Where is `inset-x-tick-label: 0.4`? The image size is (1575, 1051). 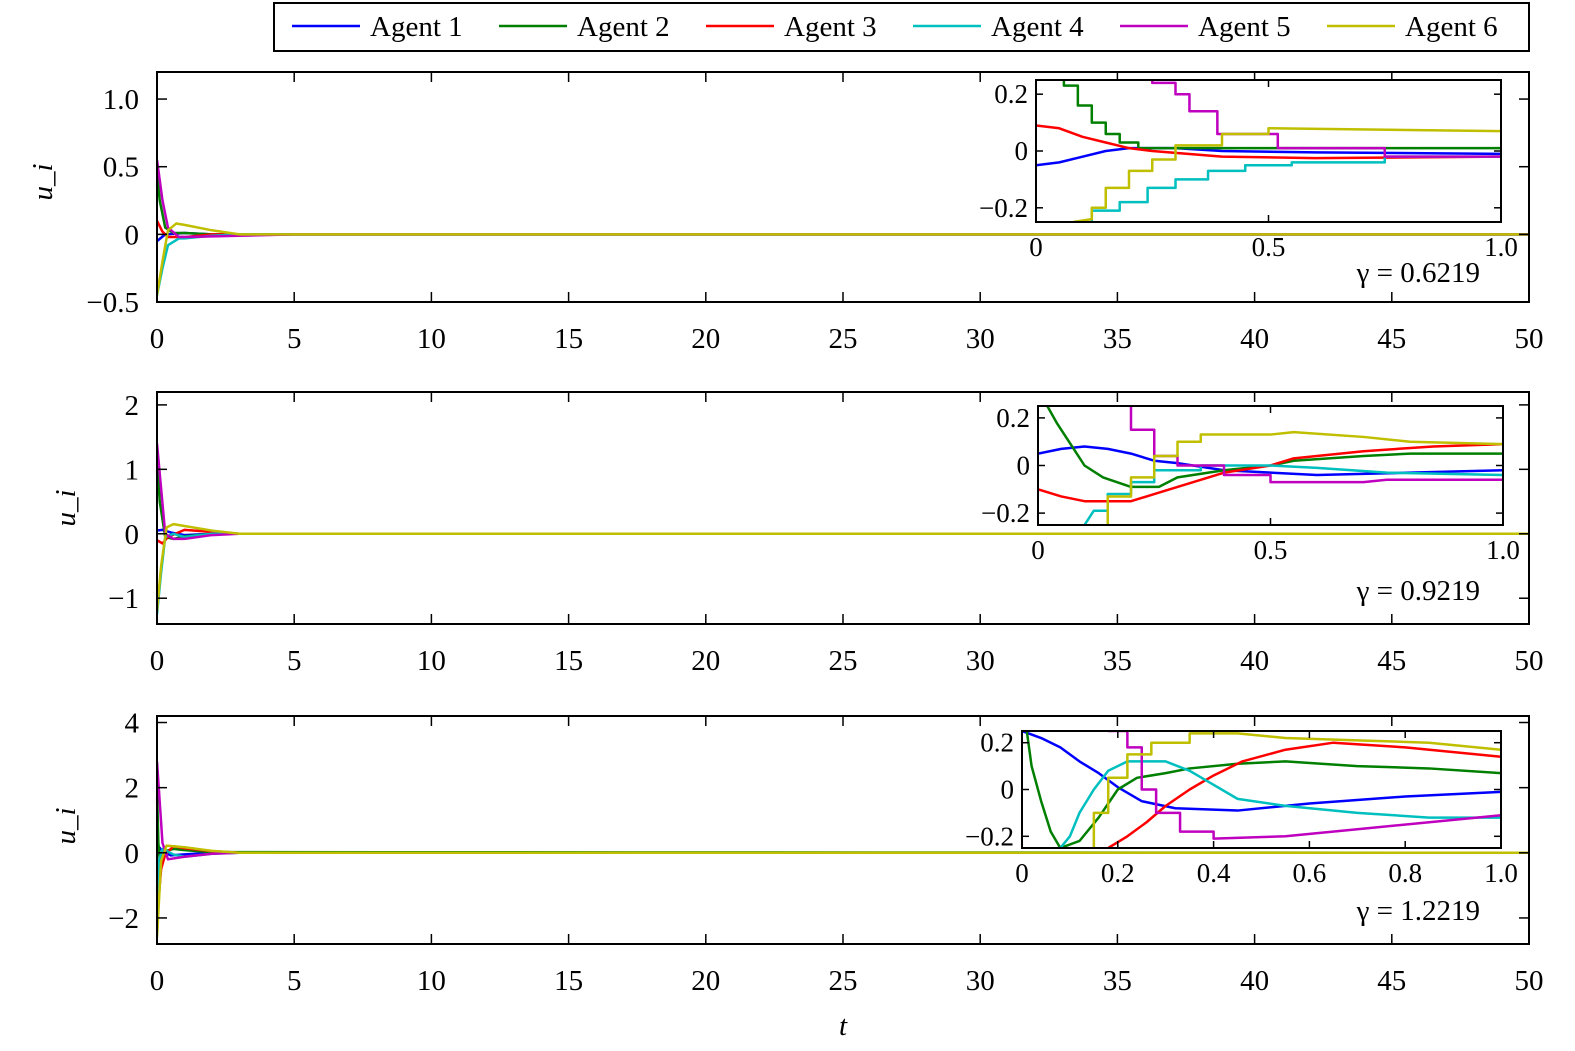 inset-x-tick-label: 0.4 is located at coordinates (1214, 873).